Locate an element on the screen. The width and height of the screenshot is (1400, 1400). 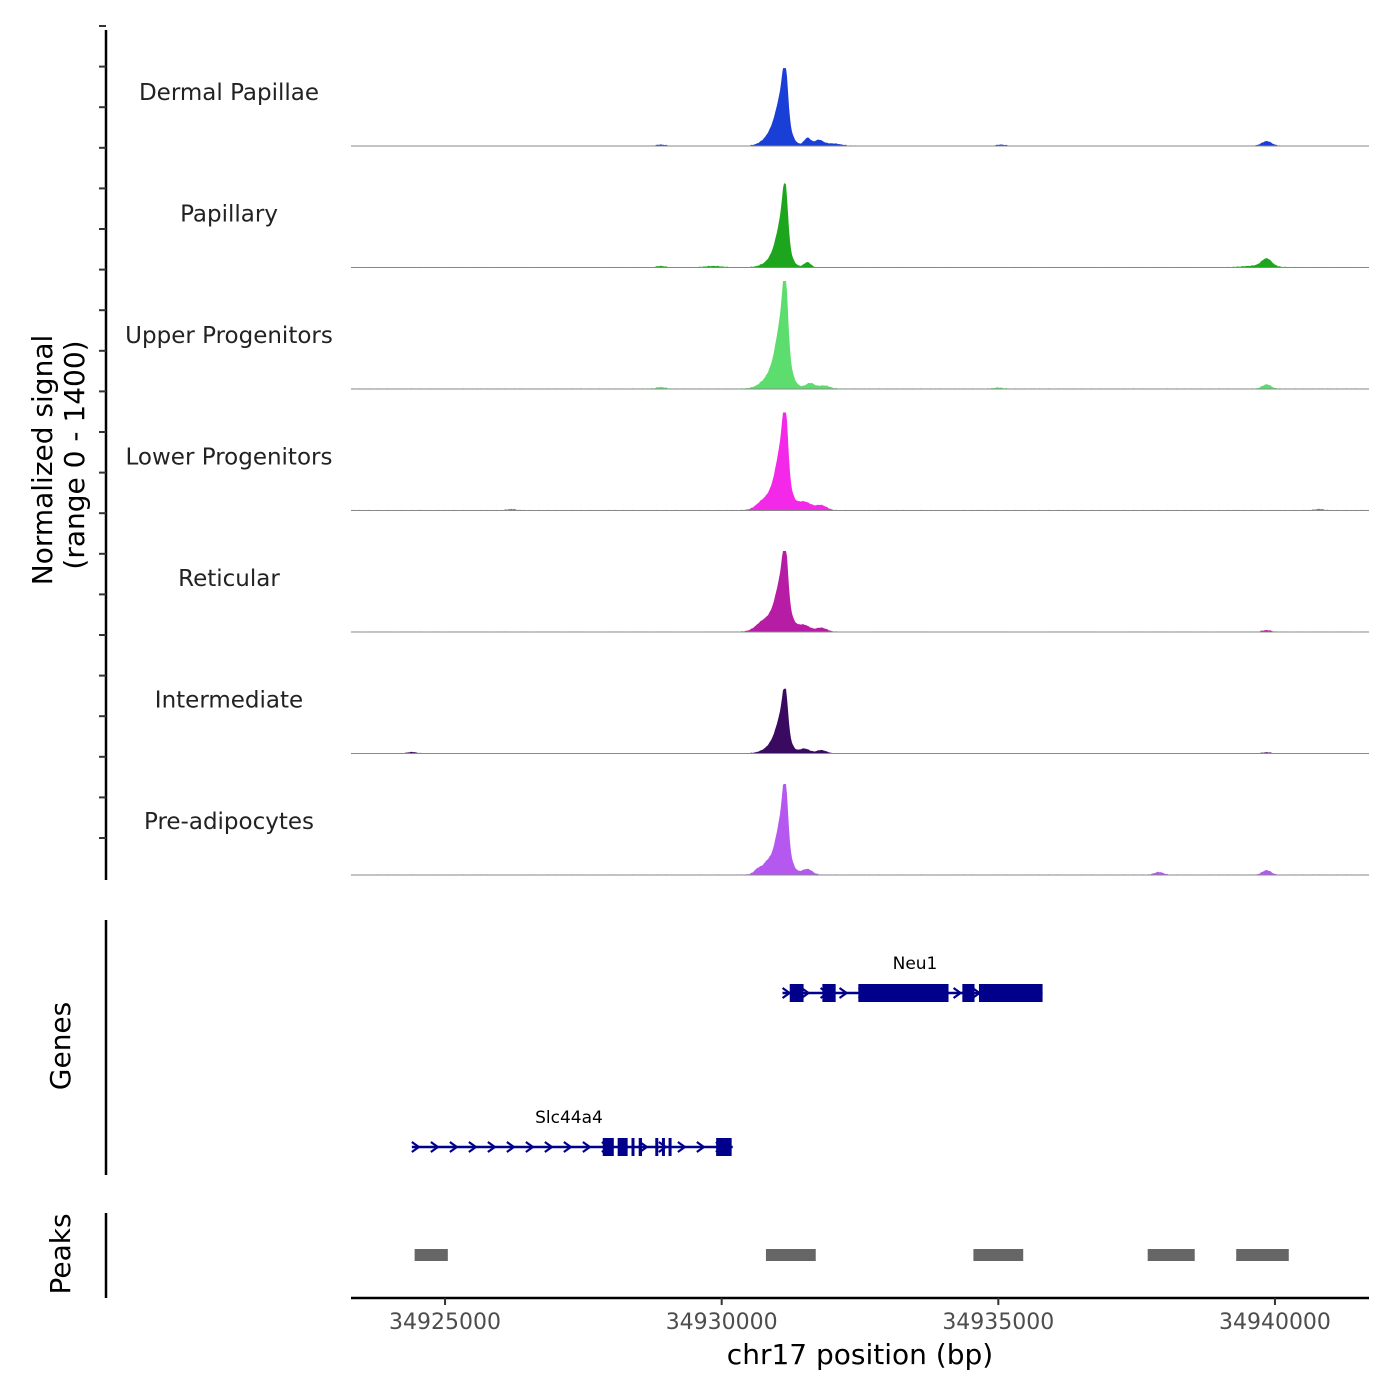
coverage-y-ticks is located at coordinates (102, 432).